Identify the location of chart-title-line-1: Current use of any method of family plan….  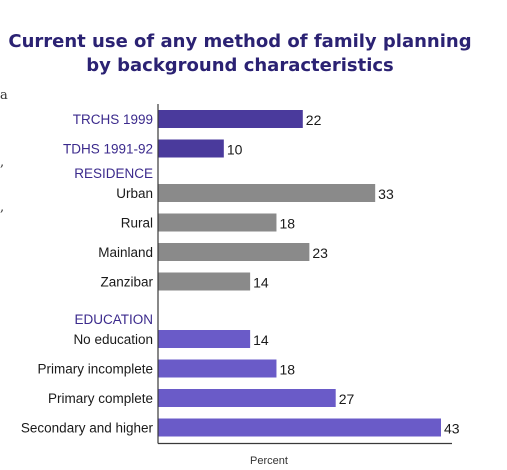
(240, 41).